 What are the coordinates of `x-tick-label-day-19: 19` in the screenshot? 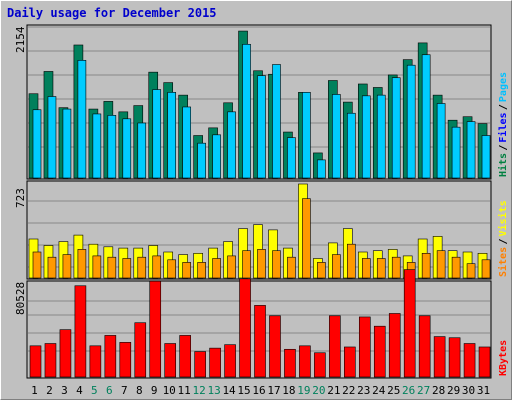 It's located at (303, 390).